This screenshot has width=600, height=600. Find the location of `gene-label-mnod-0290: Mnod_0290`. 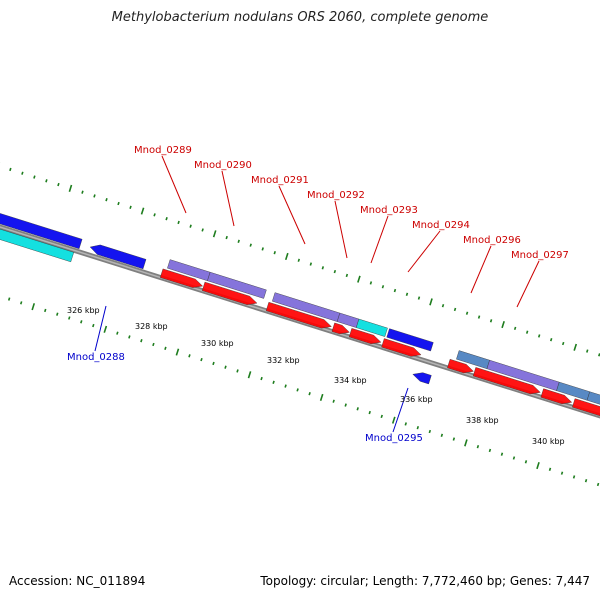

gene-label-mnod-0290: Mnod_0290 is located at coordinates (223, 165).